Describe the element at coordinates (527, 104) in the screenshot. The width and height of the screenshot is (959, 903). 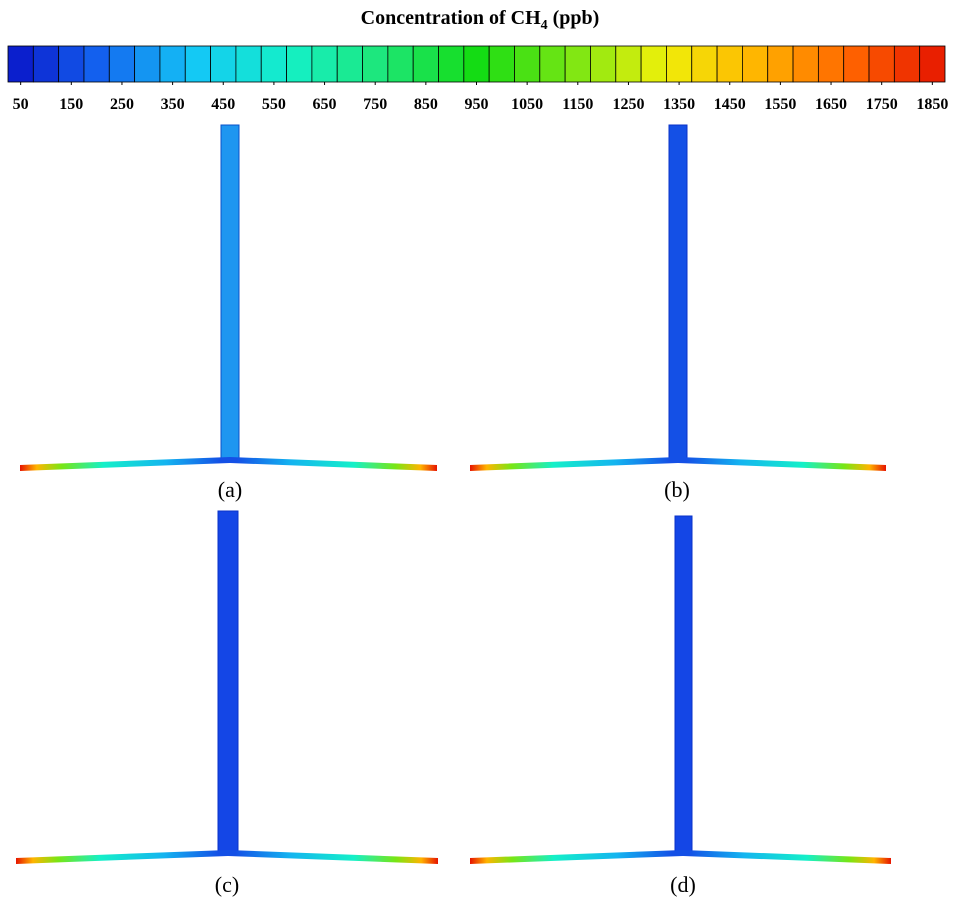
I see `tick-label: 1050` at that location.